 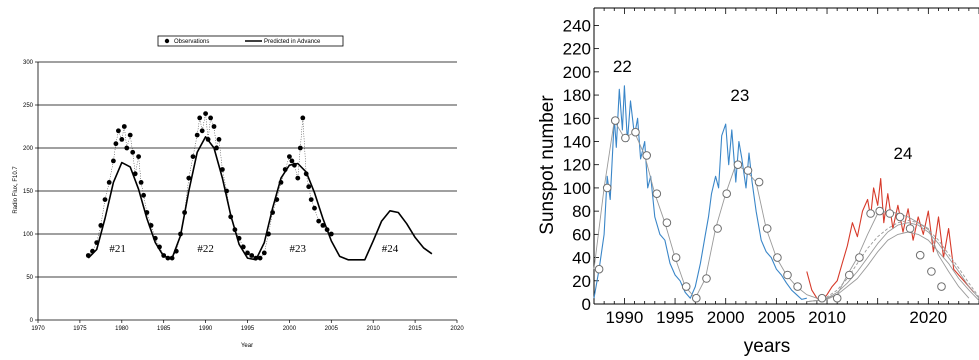 What do you see at coordinates (205, 249) in the screenshot?
I see `cycle-label-22: #22` at bounding box center [205, 249].